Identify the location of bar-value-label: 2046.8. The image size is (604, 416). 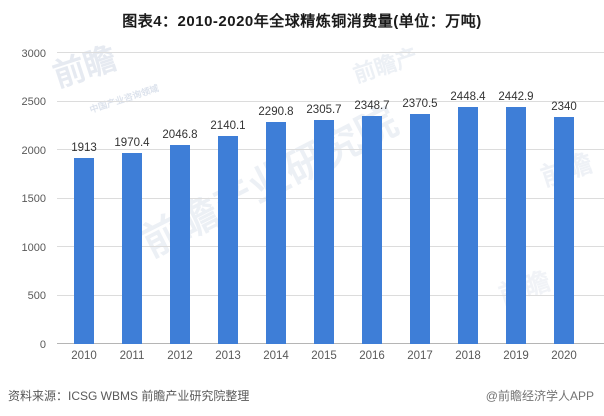
(180, 135).